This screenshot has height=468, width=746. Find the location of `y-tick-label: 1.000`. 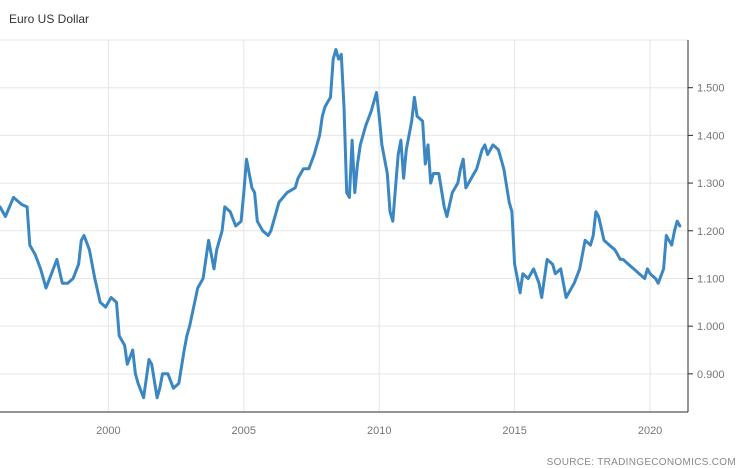

y-tick-label: 1.000 is located at coordinates (711, 327).